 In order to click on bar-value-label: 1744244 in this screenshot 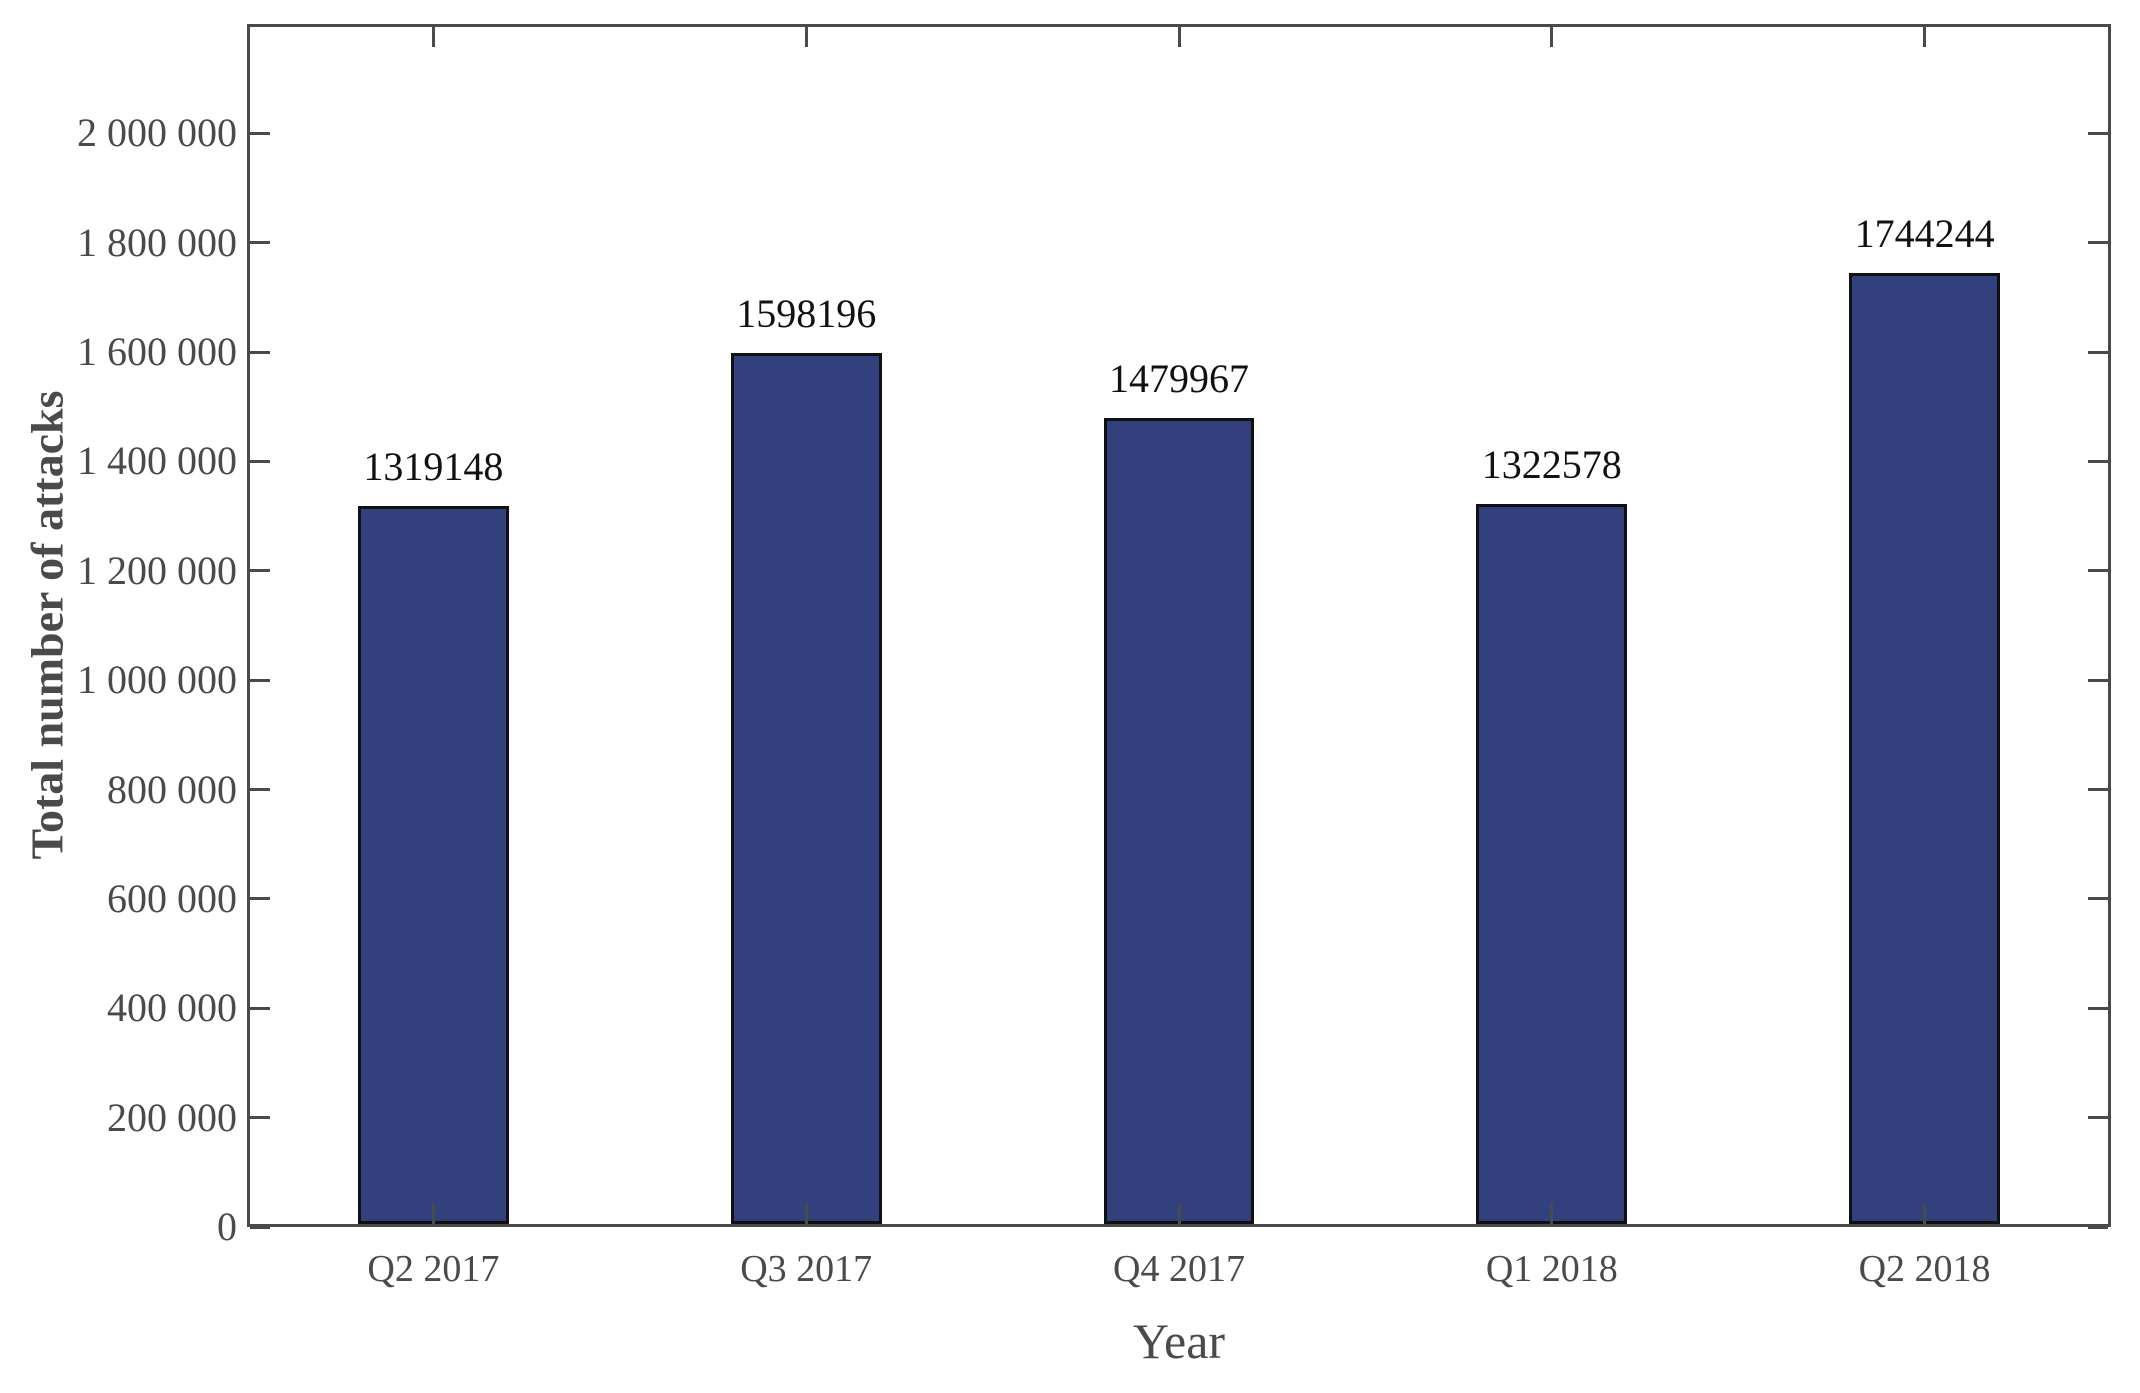, I will do `click(1924, 234)`.